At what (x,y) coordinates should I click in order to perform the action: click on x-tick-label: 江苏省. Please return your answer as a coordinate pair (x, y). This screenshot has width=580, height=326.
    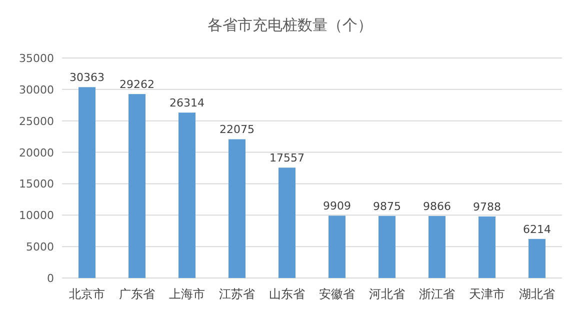
    Looking at the image, I should click on (237, 294).